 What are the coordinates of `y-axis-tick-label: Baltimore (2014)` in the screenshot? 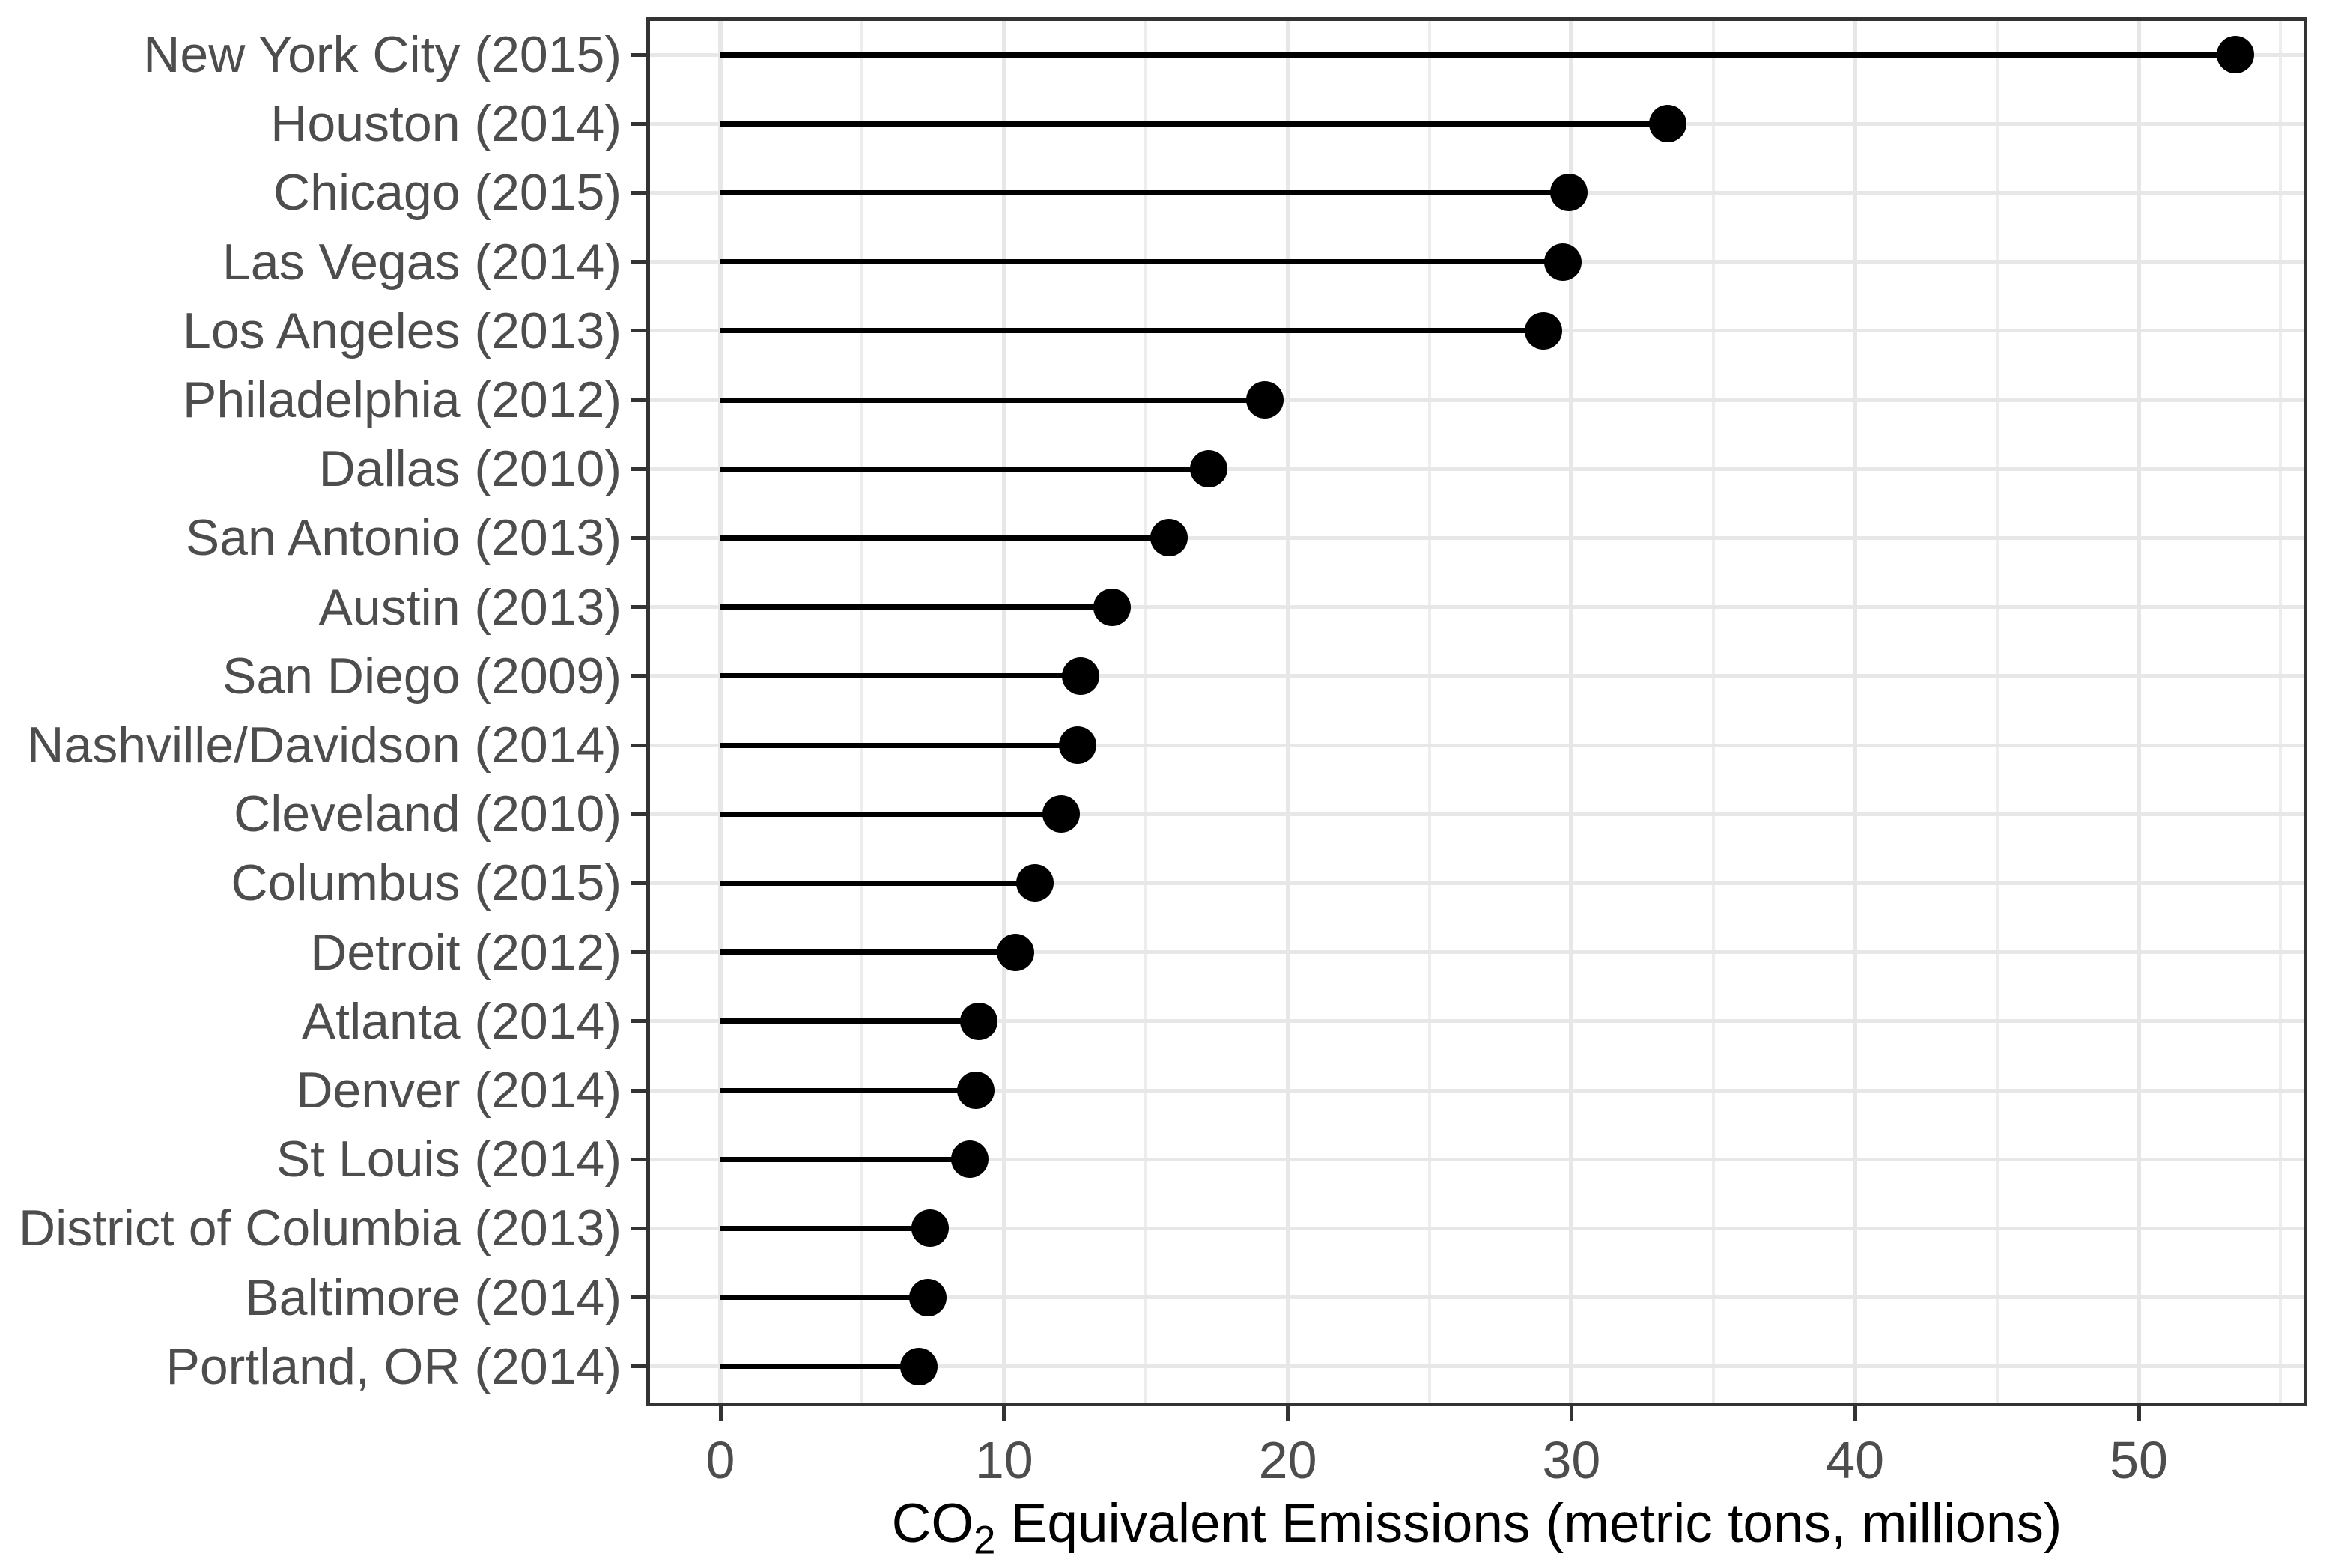 It's located at (433, 1297).